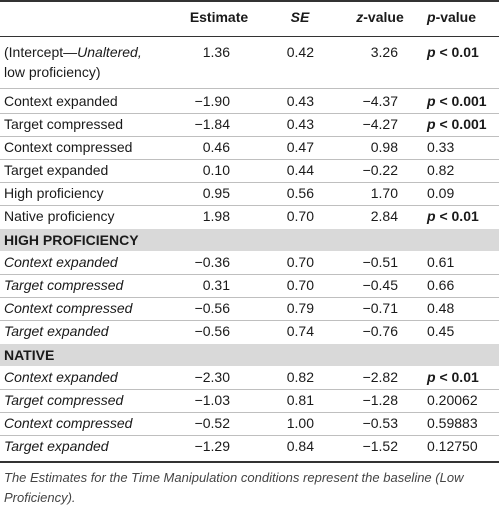 This screenshot has height=514, width=499. What do you see at coordinates (431, 52) in the screenshot?
I see `intercept-p-symbol: p` at bounding box center [431, 52].